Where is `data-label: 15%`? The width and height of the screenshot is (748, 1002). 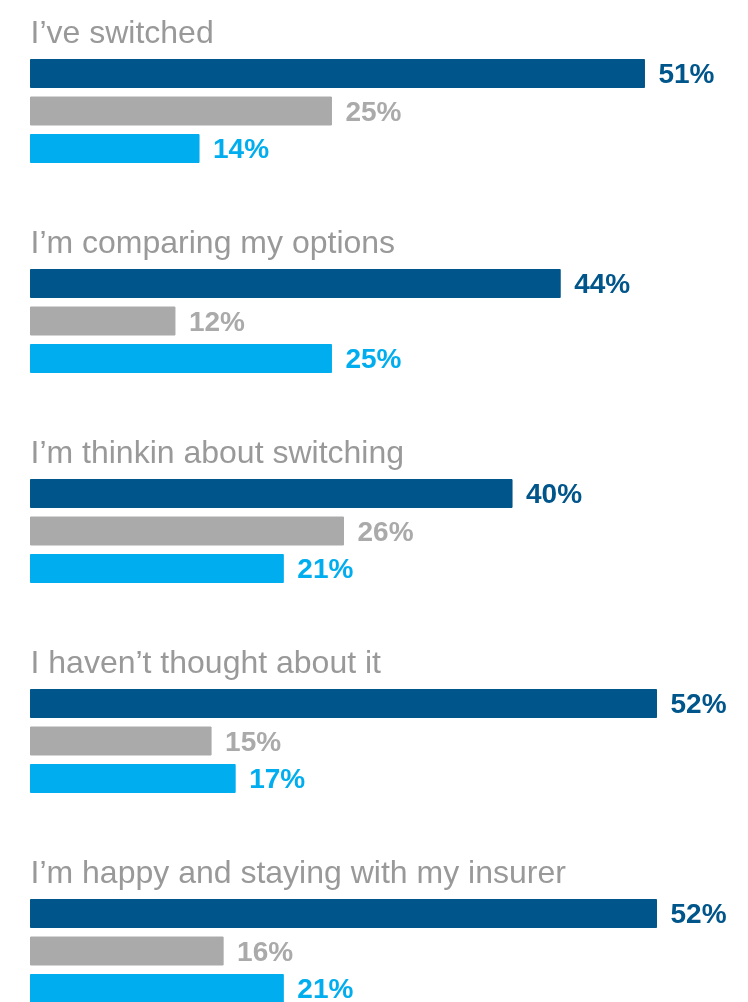
data-label: 15% is located at coordinates (253, 741).